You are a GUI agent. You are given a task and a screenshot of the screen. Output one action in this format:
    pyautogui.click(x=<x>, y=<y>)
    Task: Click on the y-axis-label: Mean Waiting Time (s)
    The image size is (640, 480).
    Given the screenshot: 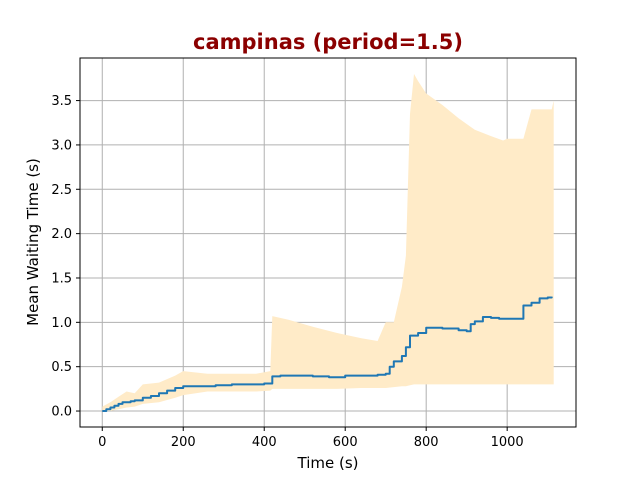 What is the action you would take?
    pyautogui.click(x=33, y=242)
    